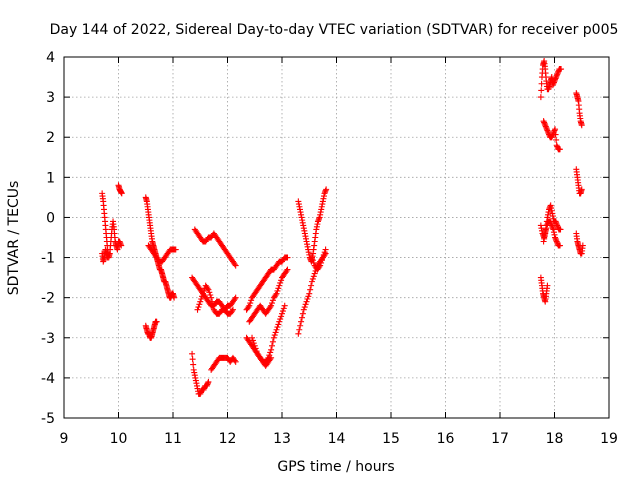  Describe the element at coordinates (48, 259) in the screenshot. I see `y-tick-label: -1` at that location.